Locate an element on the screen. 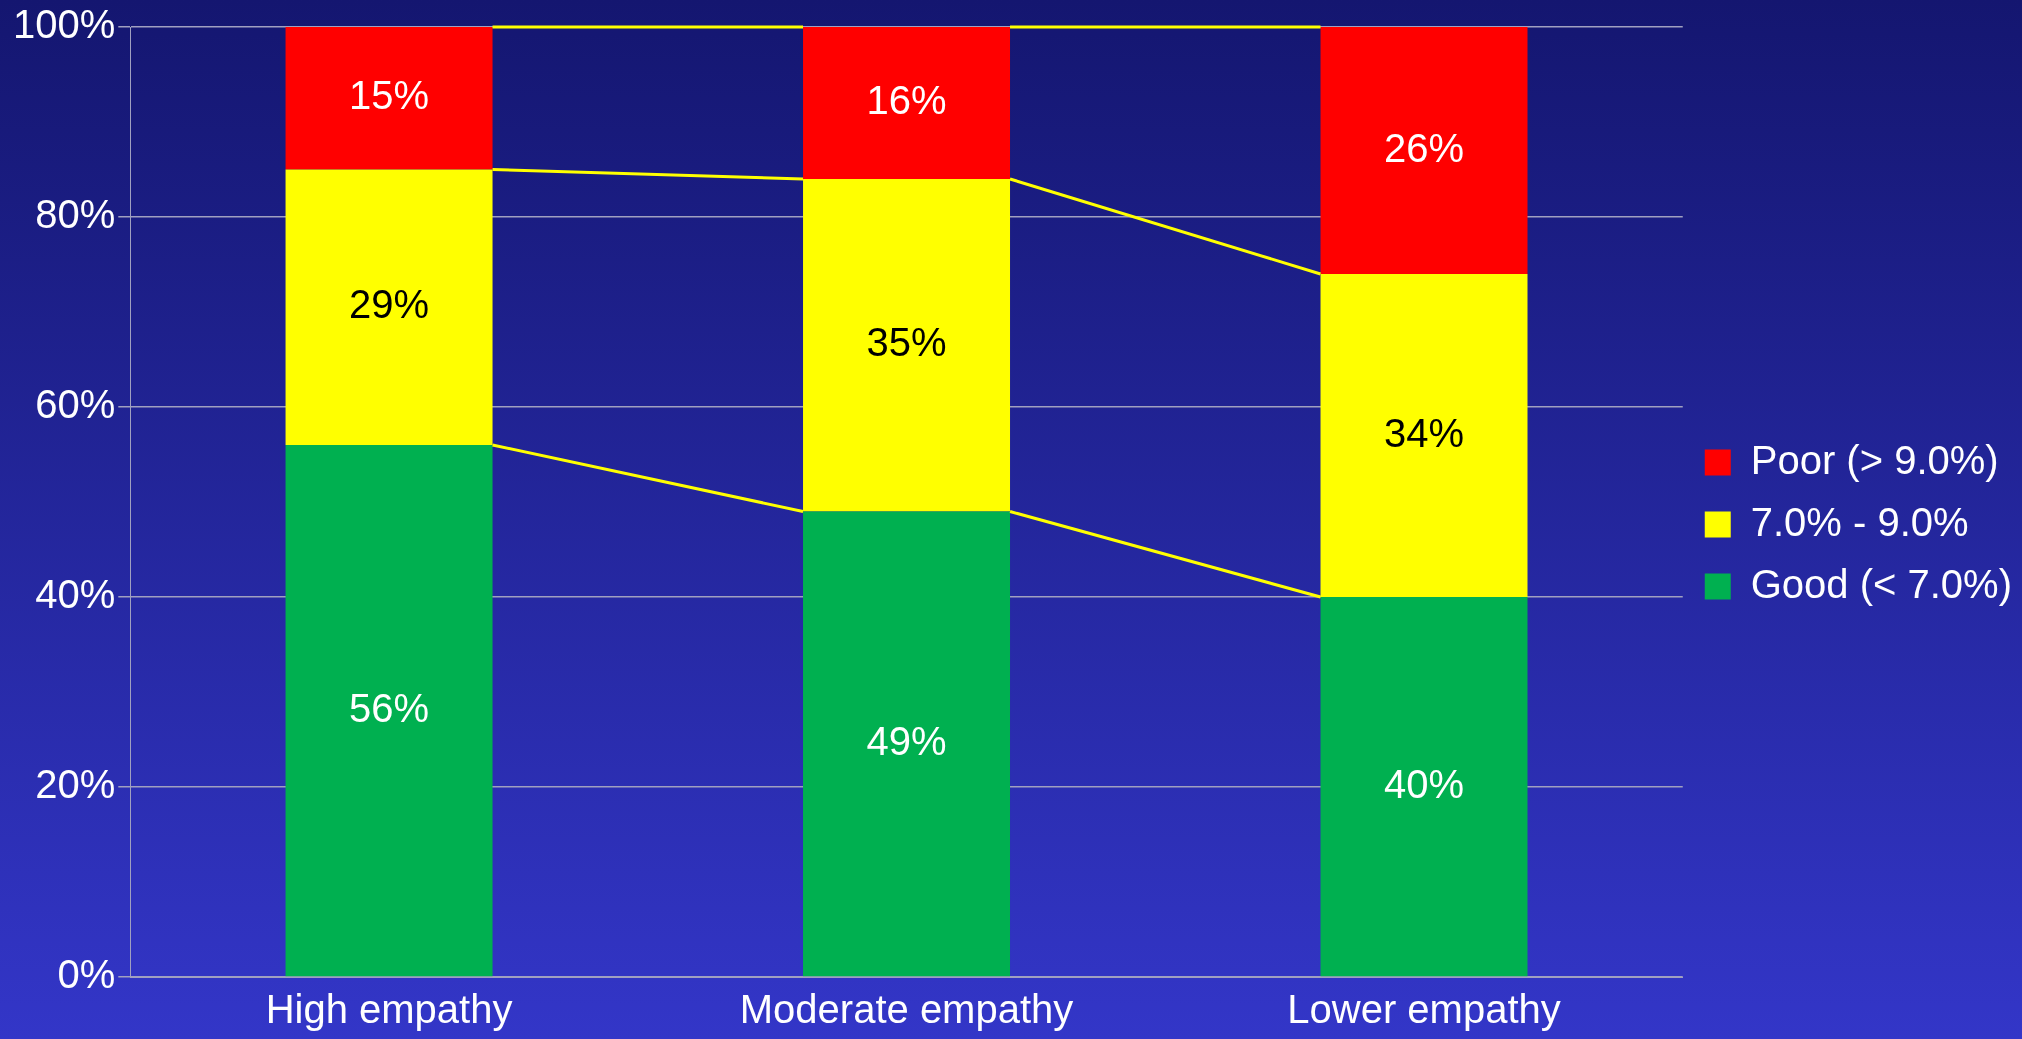 The height and width of the screenshot is (1039, 2022). data-label: 40% is located at coordinates (1424, 783).